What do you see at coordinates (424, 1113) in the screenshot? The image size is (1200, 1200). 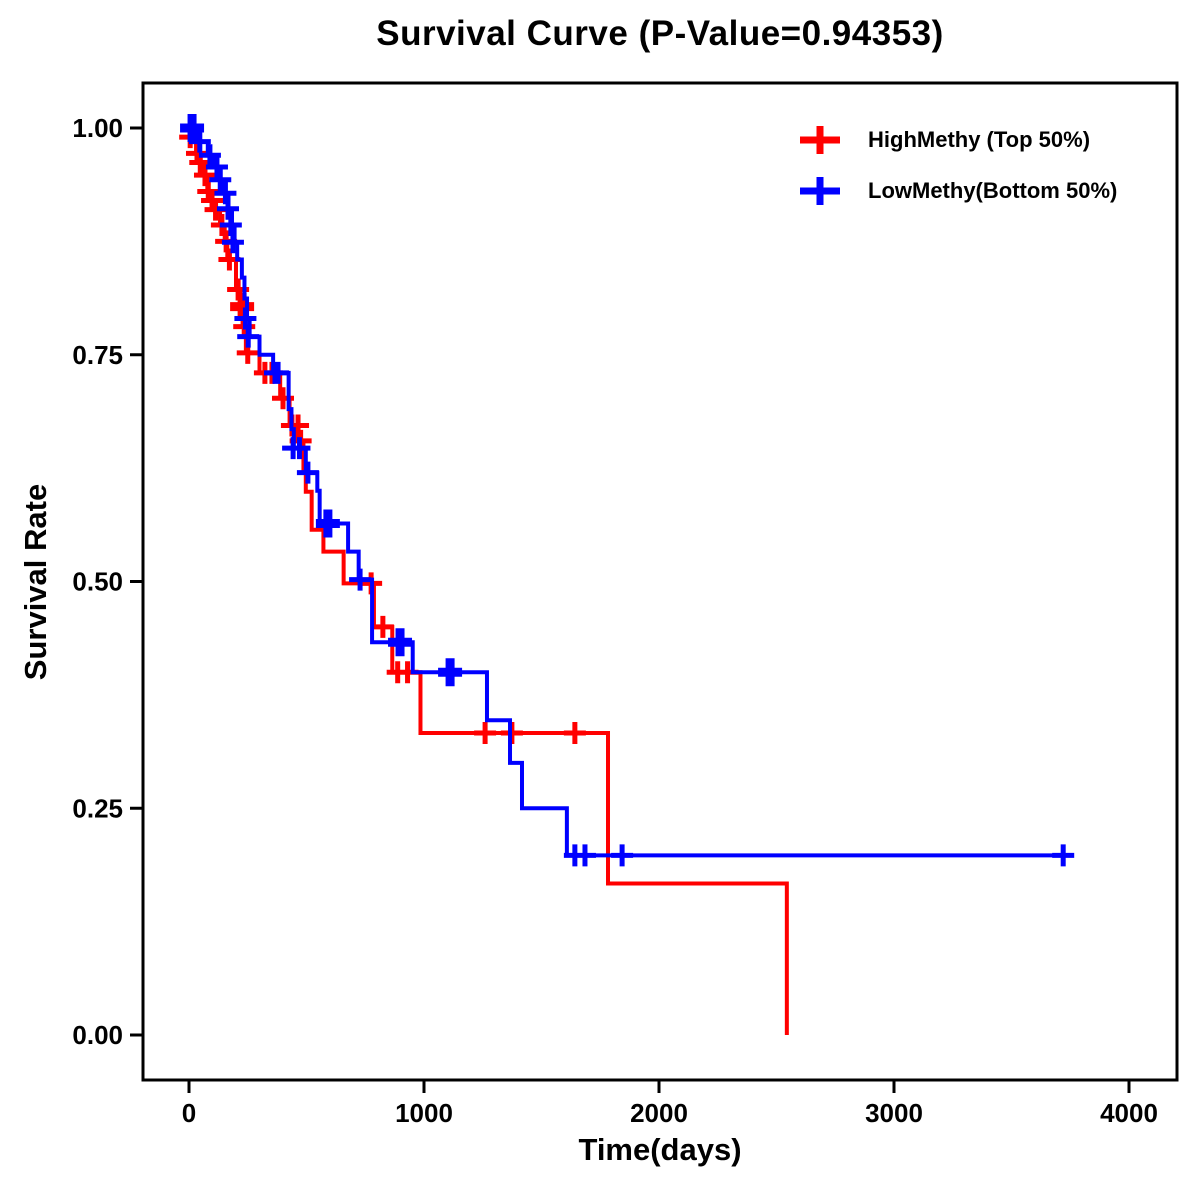 I see `x-tick-label: 1000` at bounding box center [424, 1113].